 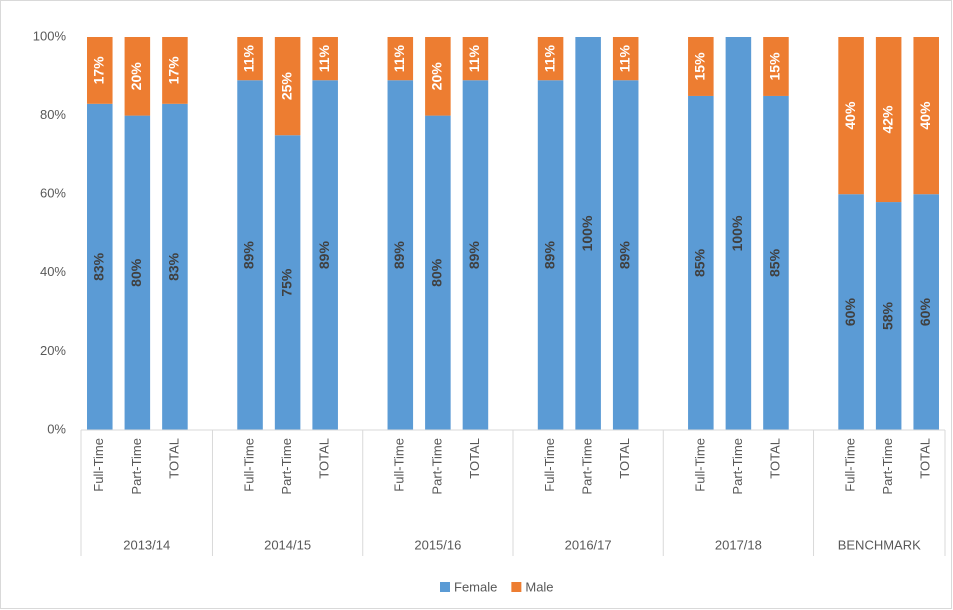 What do you see at coordinates (437, 544) in the screenshot?
I see `group-label: 2015/16` at bounding box center [437, 544].